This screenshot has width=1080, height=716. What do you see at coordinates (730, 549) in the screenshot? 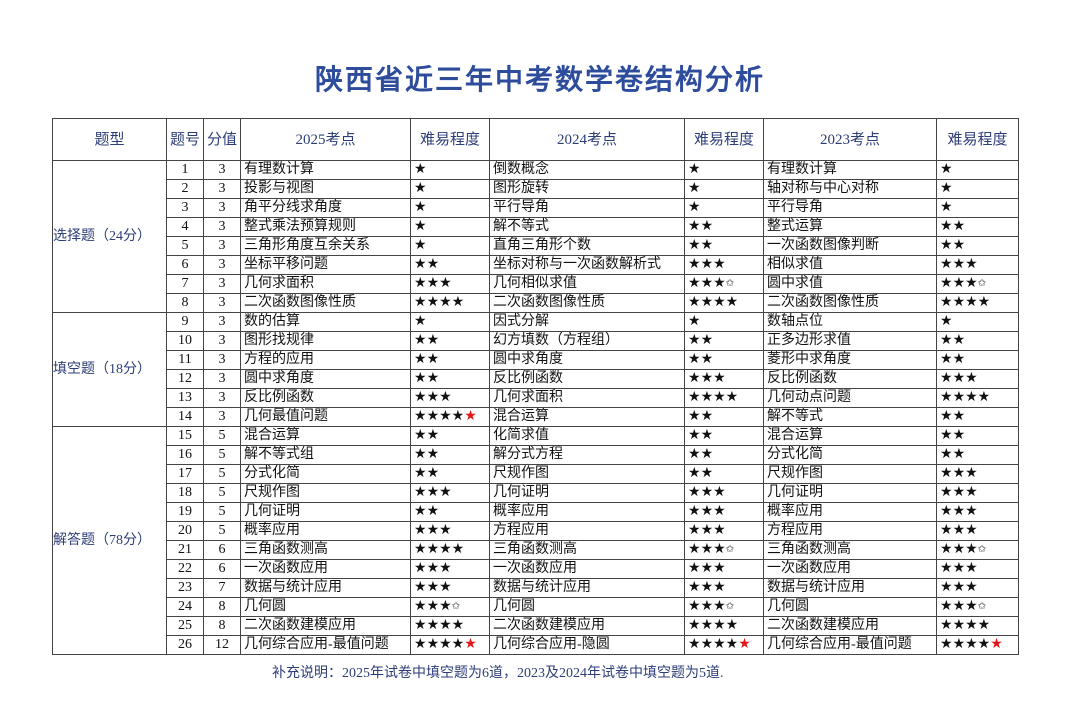
I see `half-star-icon: ✩` at bounding box center [730, 549].